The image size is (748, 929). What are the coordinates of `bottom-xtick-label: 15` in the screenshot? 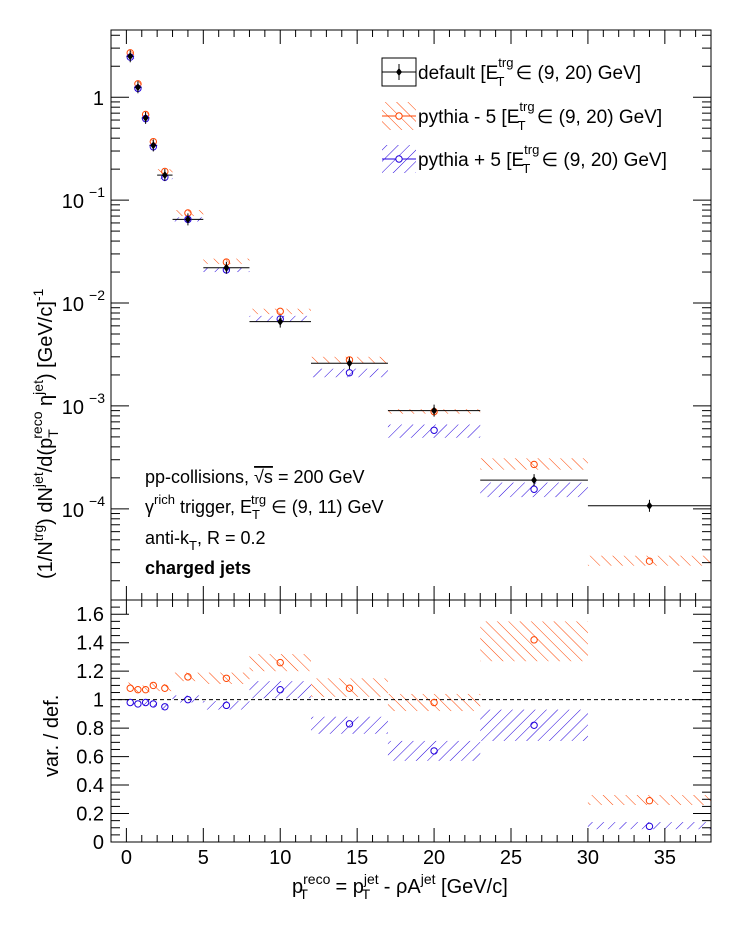 It's located at (357, 858).